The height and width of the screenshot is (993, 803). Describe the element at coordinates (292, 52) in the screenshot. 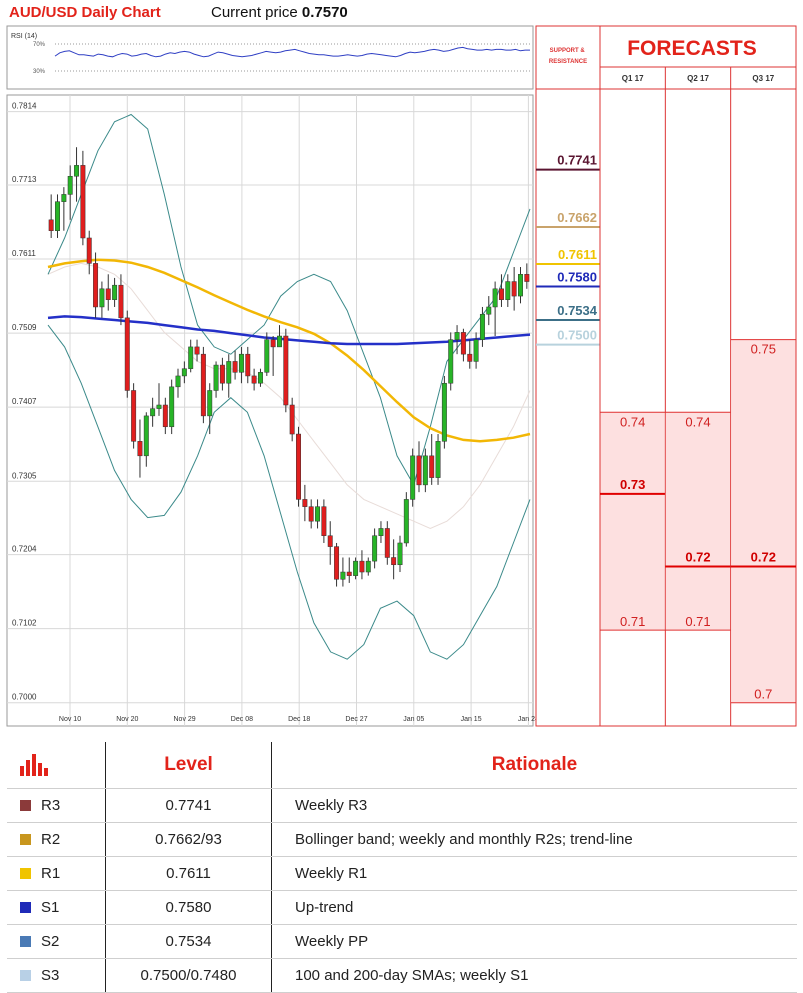

I see `rsi-line` at that location.